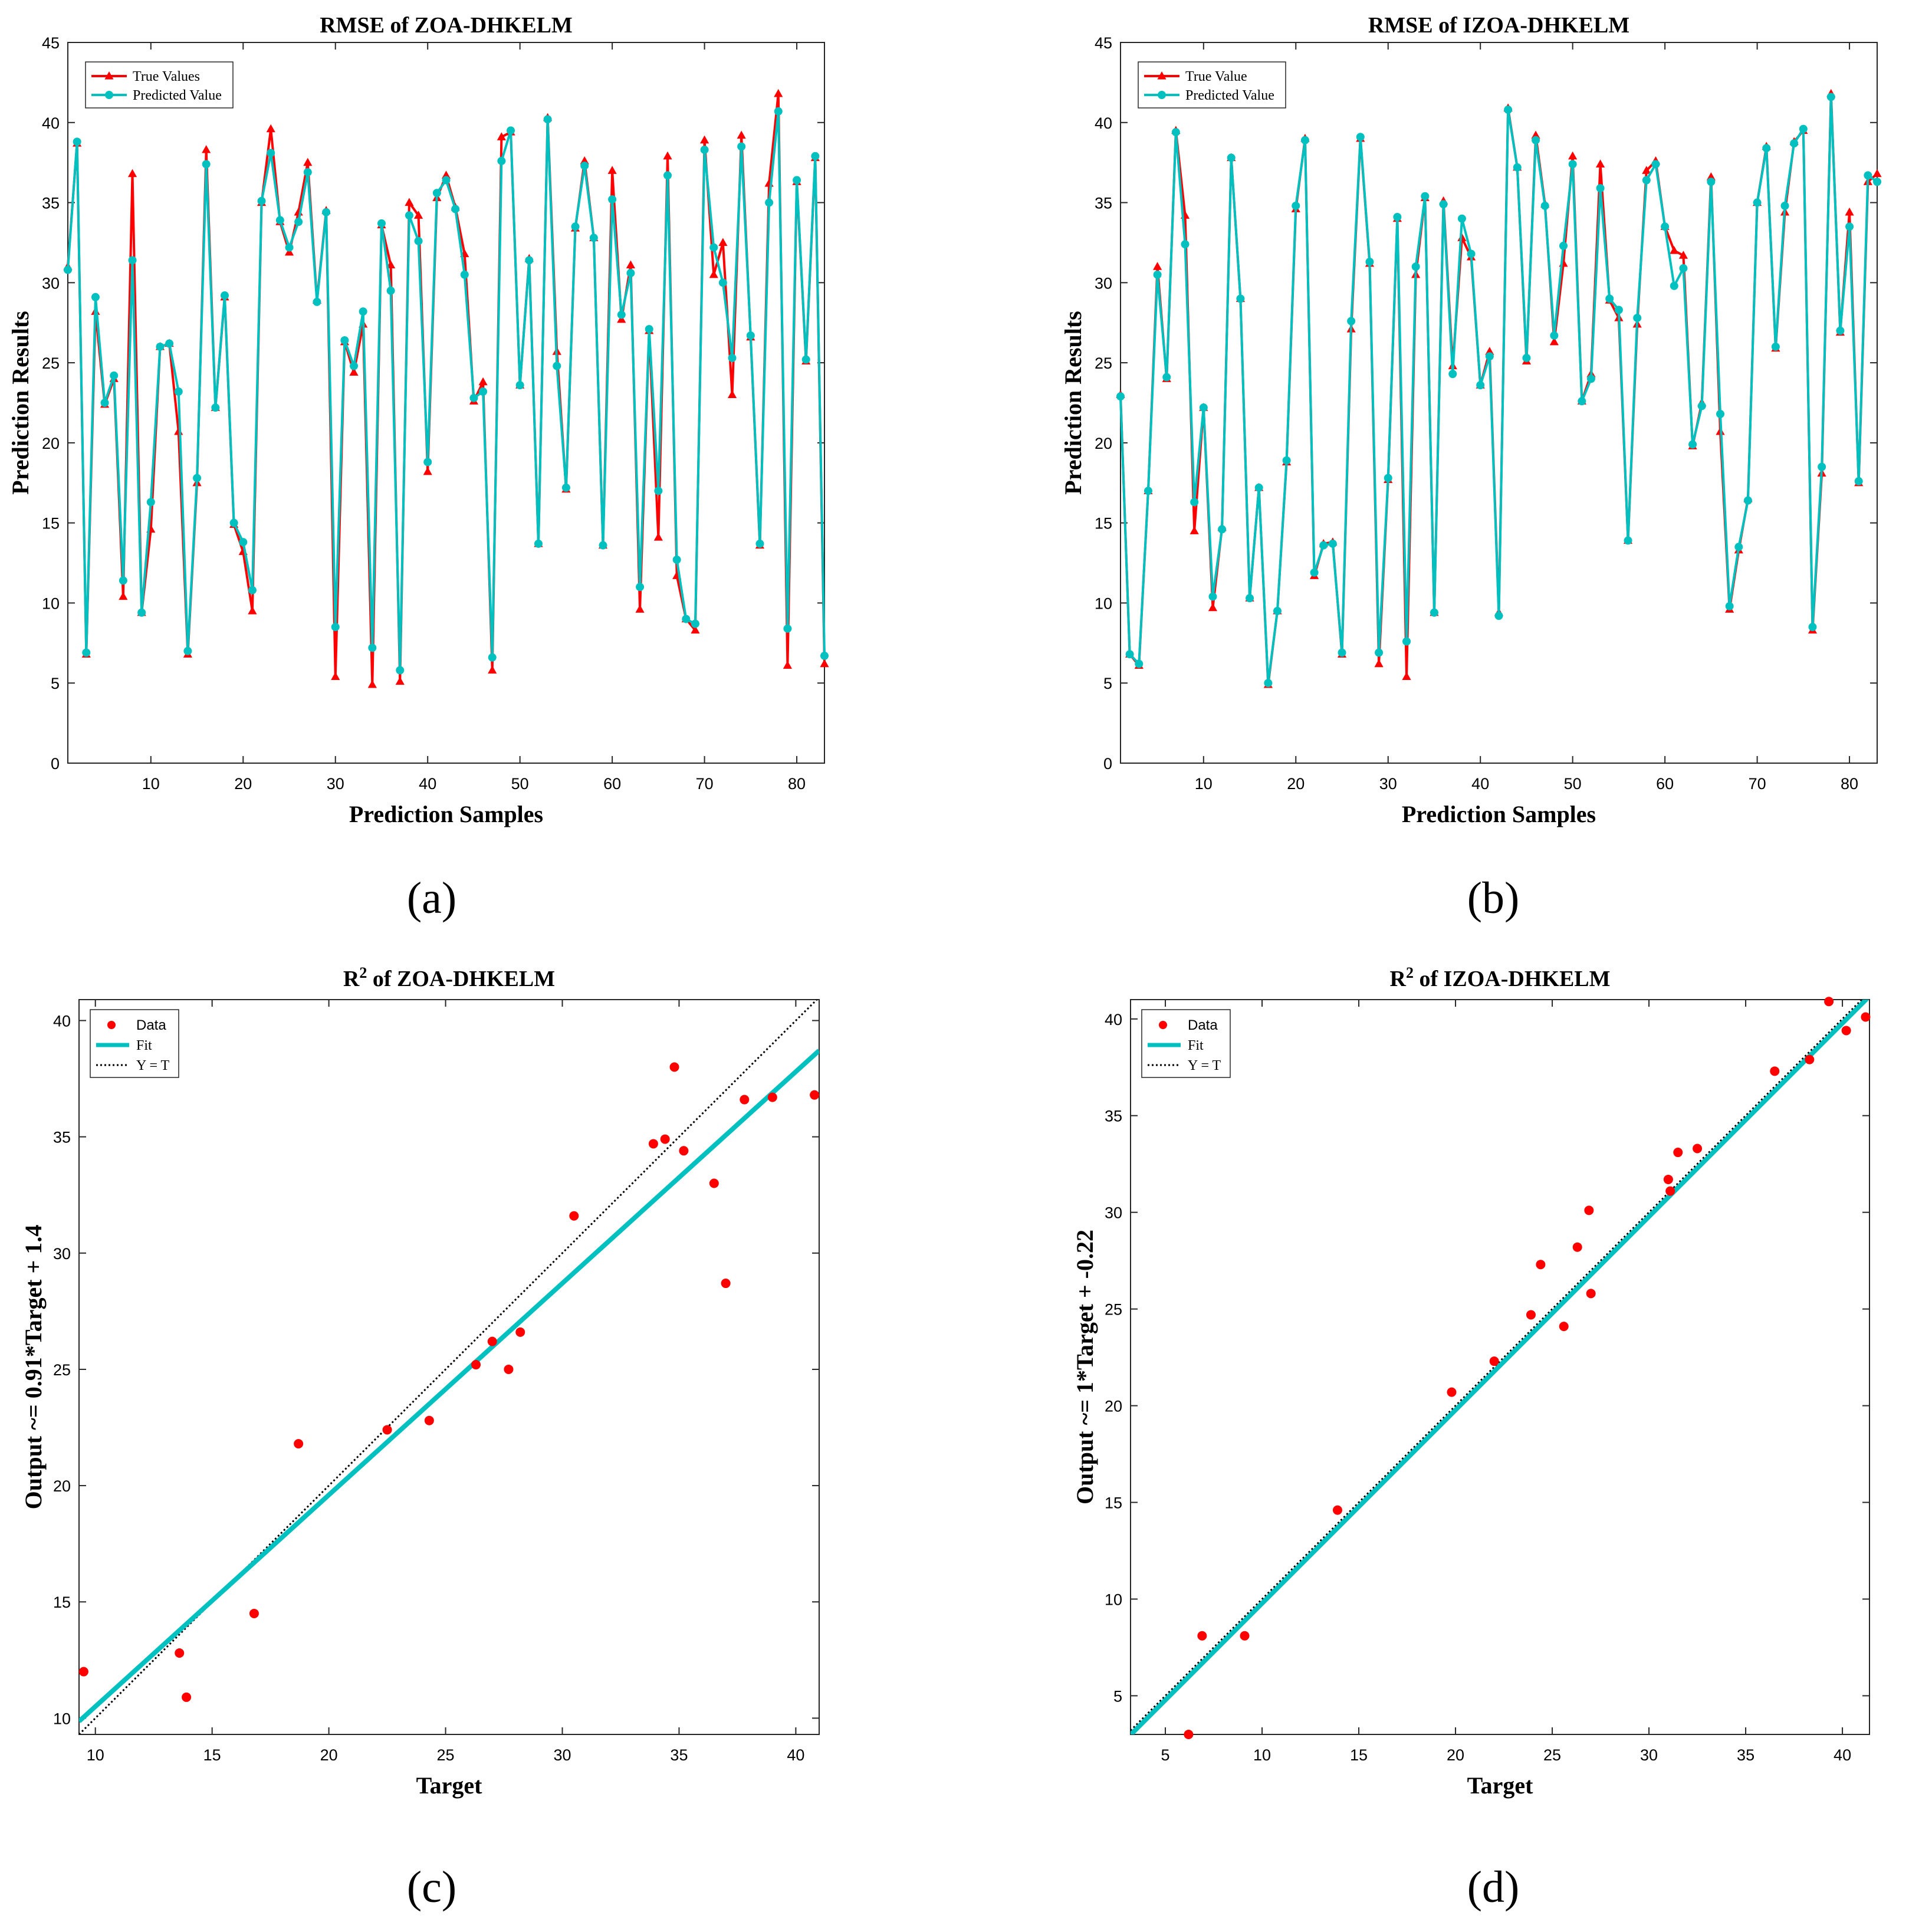 The height and width of the screenshot is (1932, 1909). What do you see at coordinates (1103, 203) in the screenshot?
I see `panel-b-y-tick-label: 35` at bounding box center [1103, 203].